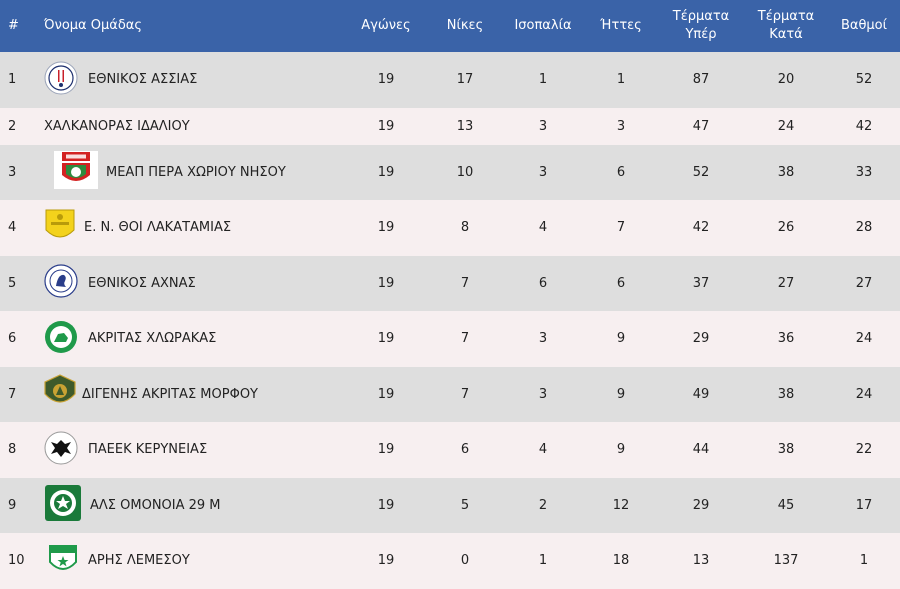  I want to click on goals-for-cell: 13, so click(701, 561).